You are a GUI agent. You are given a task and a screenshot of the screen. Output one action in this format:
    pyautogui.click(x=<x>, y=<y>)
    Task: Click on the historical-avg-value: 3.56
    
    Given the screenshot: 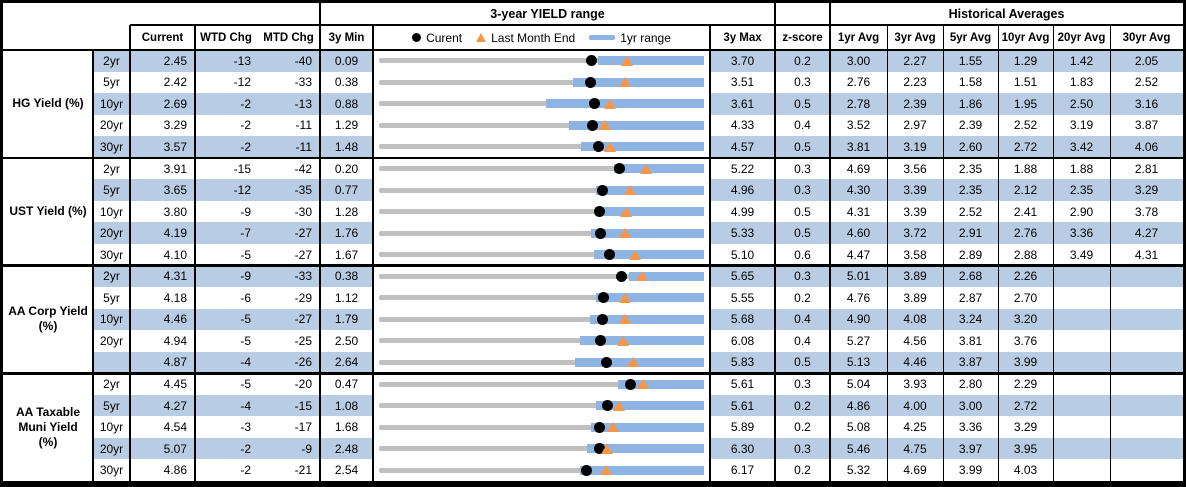 What is the action you would take?
    pyautogui.click(x=915, y=168)
    